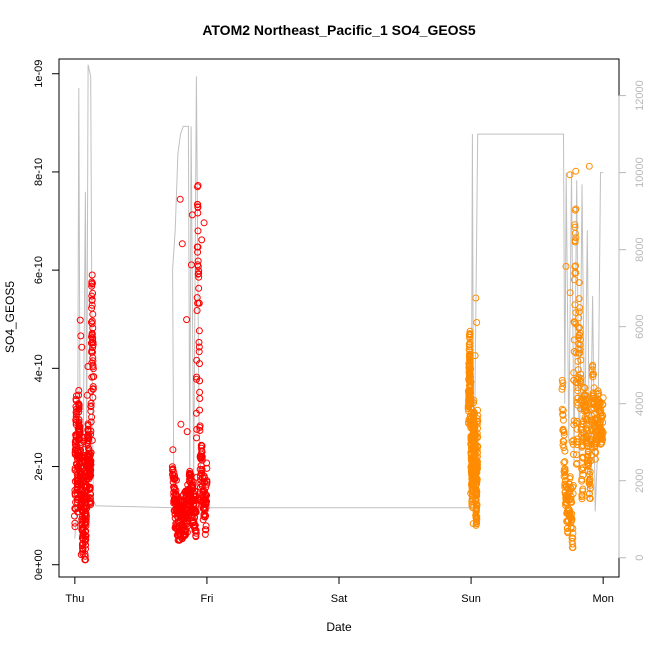 The image size is (650, 650). What do you see at coordinates (339, 599) in the screenshot?
I see `x-tick-label: Sat` at bounding box center [339, 599].